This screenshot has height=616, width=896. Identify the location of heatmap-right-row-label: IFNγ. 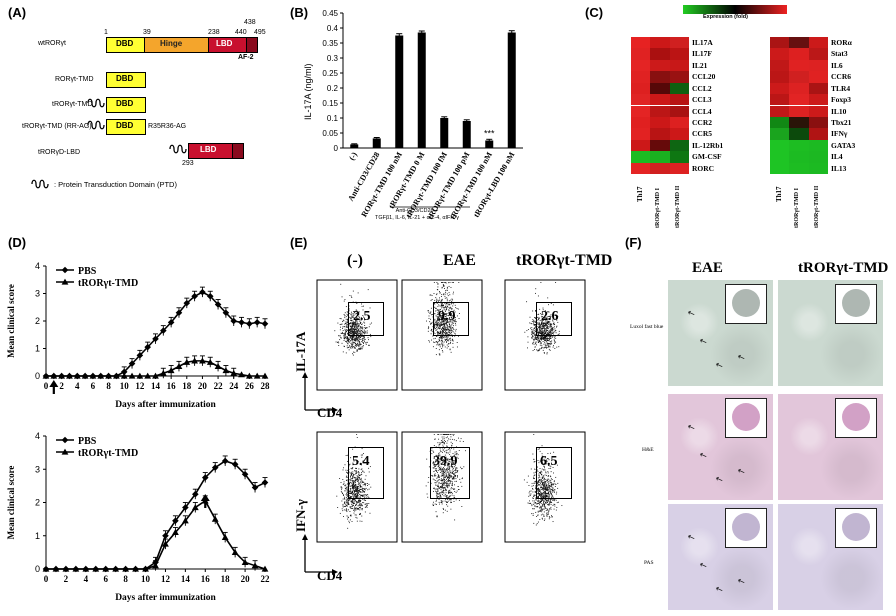
(839, 134).